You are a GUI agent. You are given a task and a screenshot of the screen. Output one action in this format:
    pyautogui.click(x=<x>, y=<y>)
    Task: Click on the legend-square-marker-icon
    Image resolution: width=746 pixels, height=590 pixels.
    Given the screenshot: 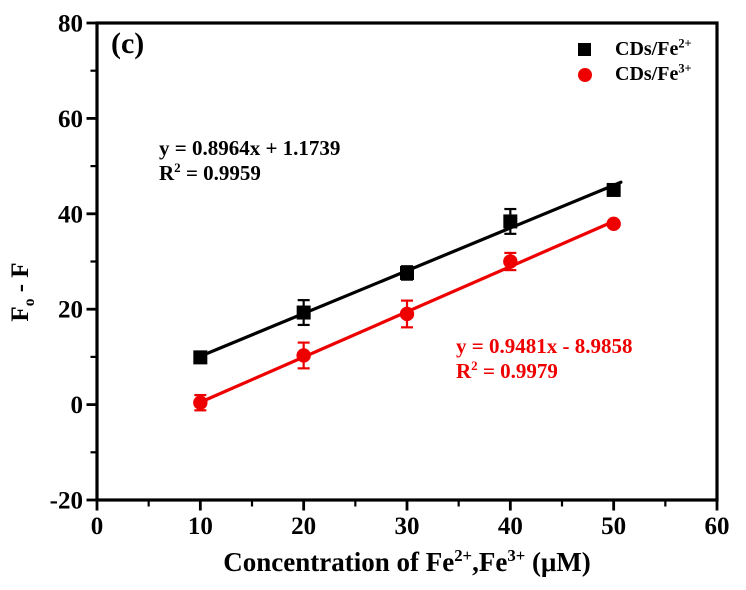 What is the action you would take?
    pyautogui.click(x=584, y=49)
    